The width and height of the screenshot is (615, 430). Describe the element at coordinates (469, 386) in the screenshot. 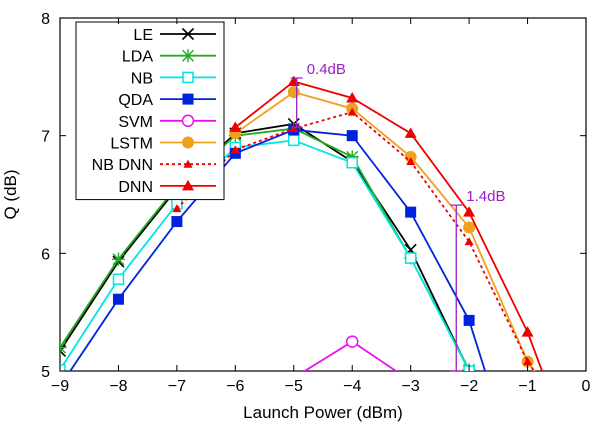

I see `x-tick-label: −2` at that location.